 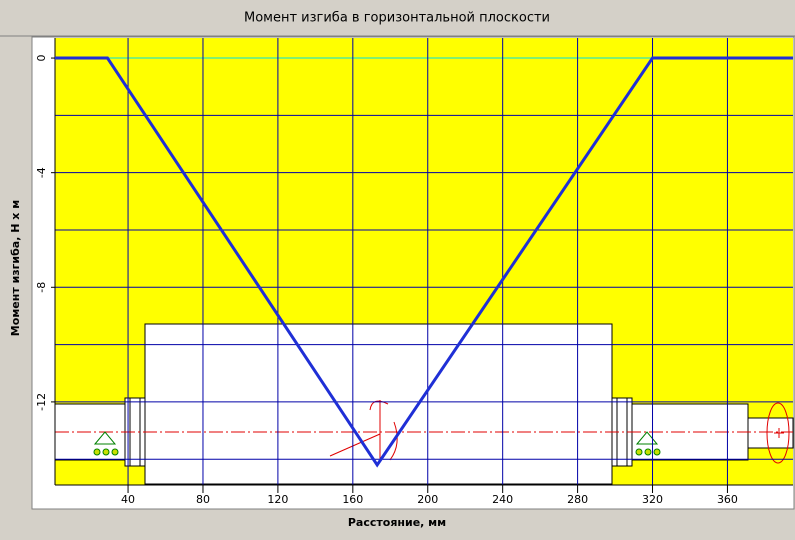 What do you see at coordinates (41, 172) in the screenshot?
I see `y-tick-label: -4` at bounding box center [41, 172].